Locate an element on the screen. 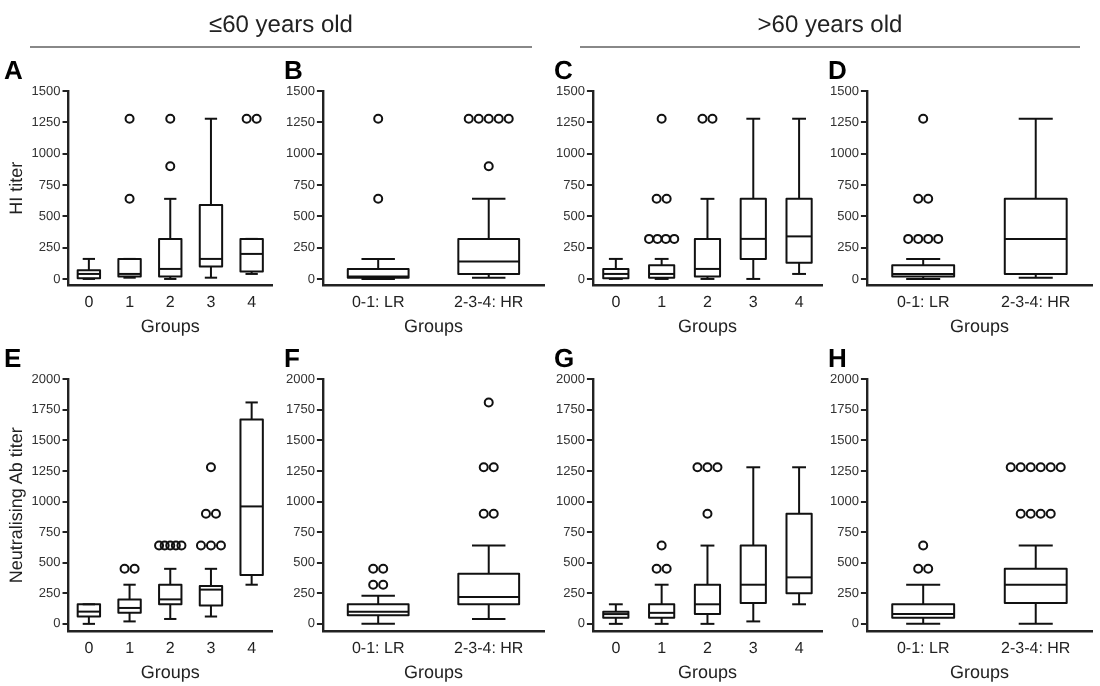 Image resolution: width=1100 pixels, height=686 pixels. text: >60 years old is located at coordinates (830, 29).